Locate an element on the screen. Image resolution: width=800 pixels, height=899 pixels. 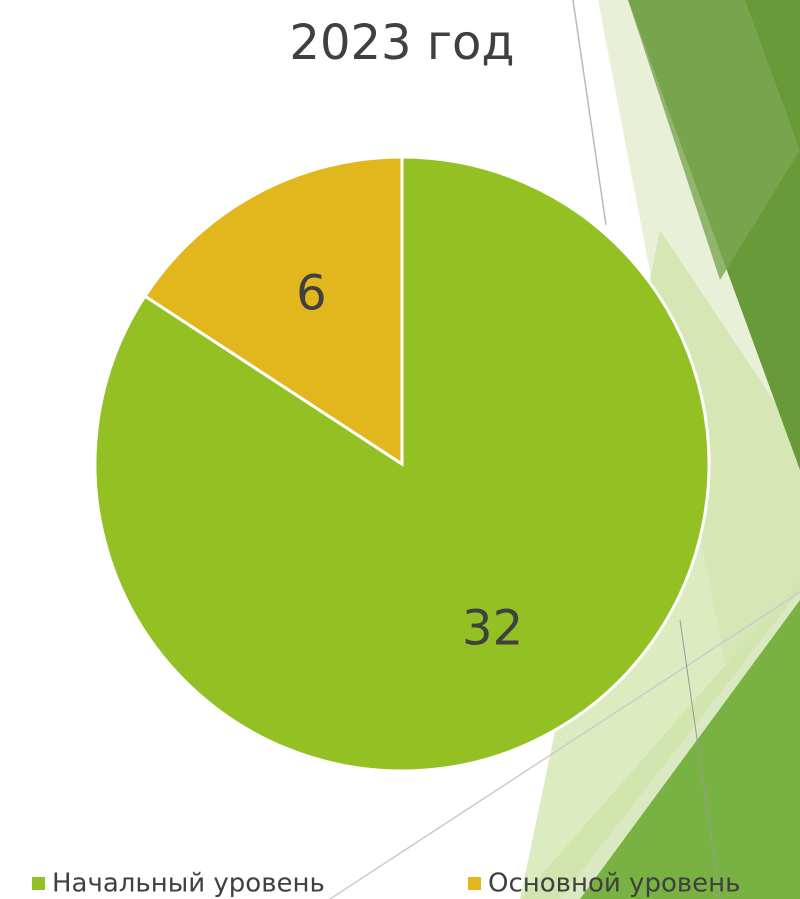
chart-title: 2023 год is located at coordinates (401, 43).